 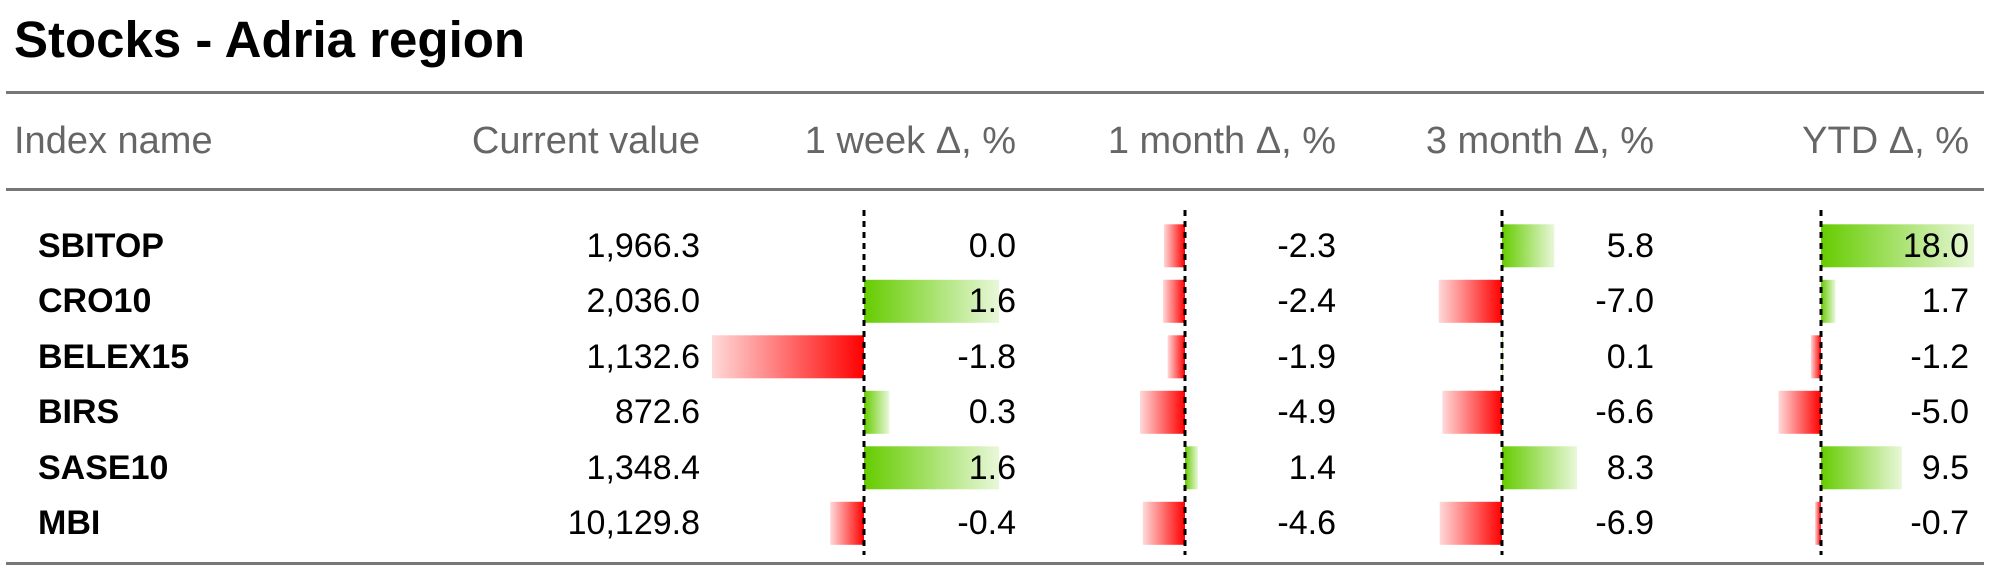 I want to click on delta-value-week: -0.4, so click(x=986, y=523).